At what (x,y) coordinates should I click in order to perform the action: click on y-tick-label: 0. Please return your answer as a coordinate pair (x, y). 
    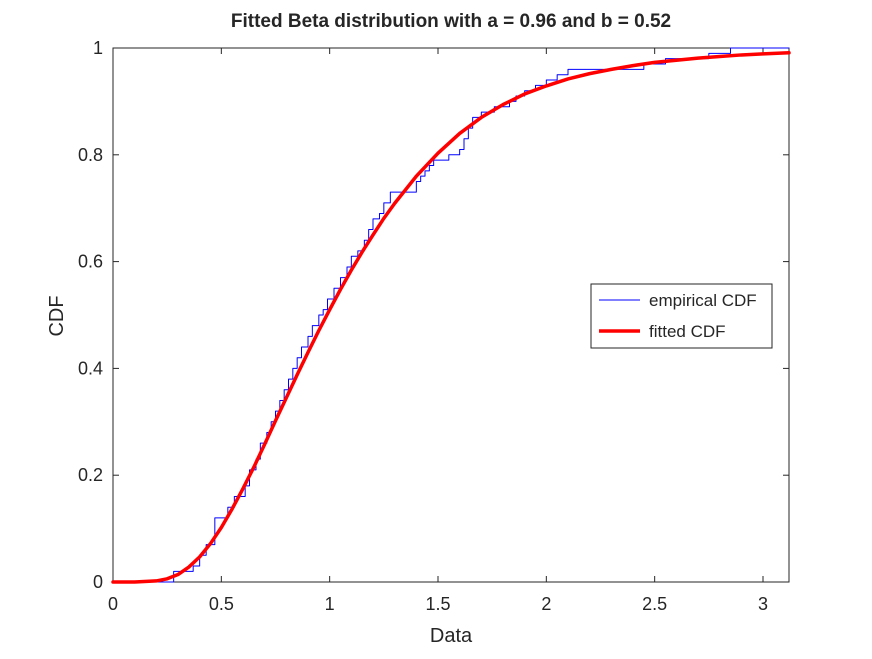
    Looking at the image, I should click on (98, 582).